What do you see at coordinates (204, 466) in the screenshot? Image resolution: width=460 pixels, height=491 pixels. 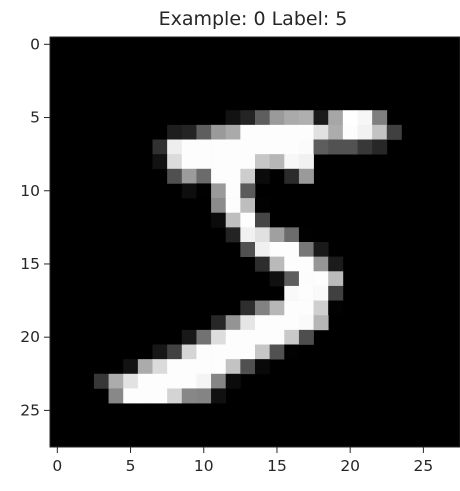 I see `x-tick-label: 10` at bounding box center [204, 466].